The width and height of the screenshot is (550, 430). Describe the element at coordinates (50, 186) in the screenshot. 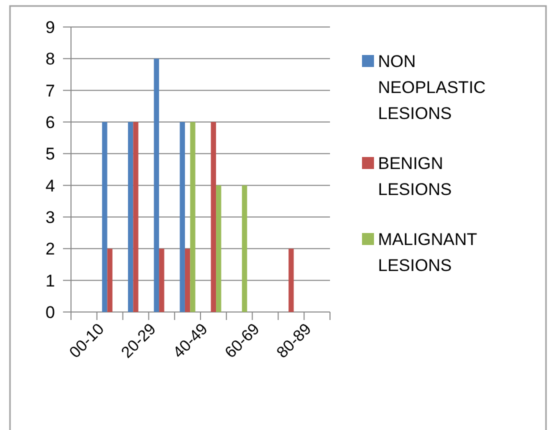

I see `y-tick-label: 4` at that location.